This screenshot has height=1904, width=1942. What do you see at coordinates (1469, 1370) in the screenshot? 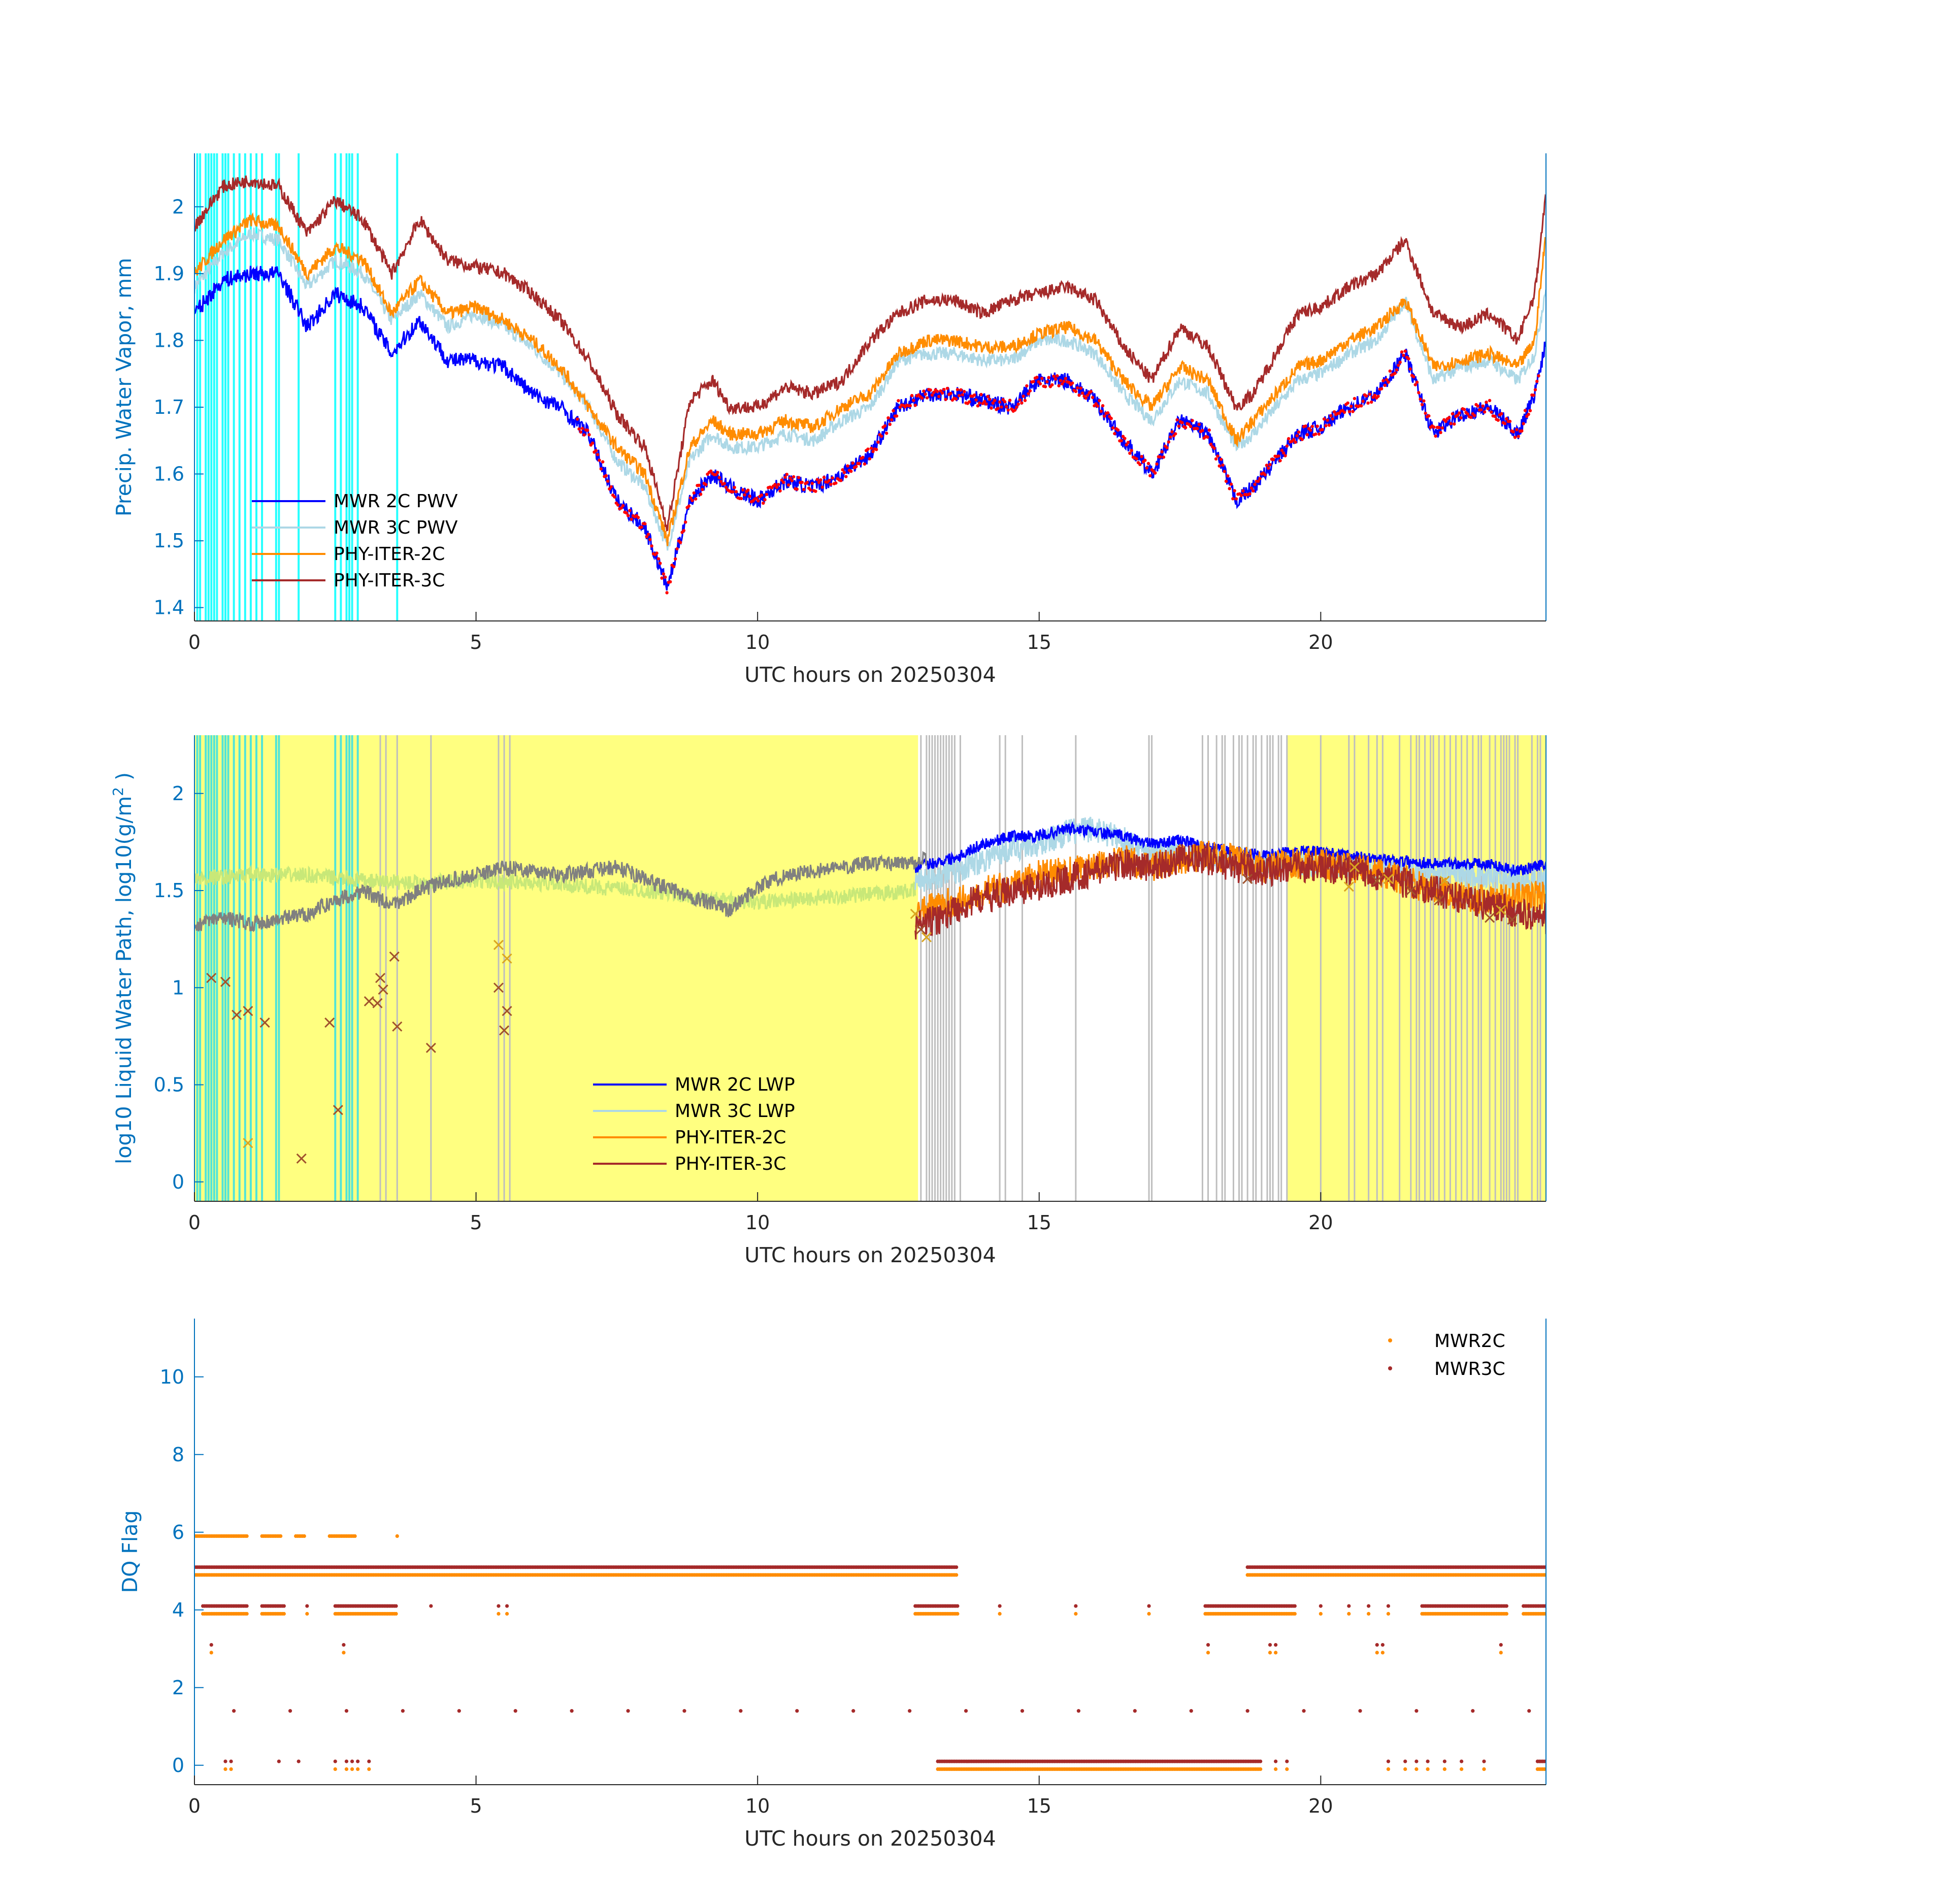
I see `dqflag-legend-label-1: MWR3C` at bounding box center [1469, 1370].